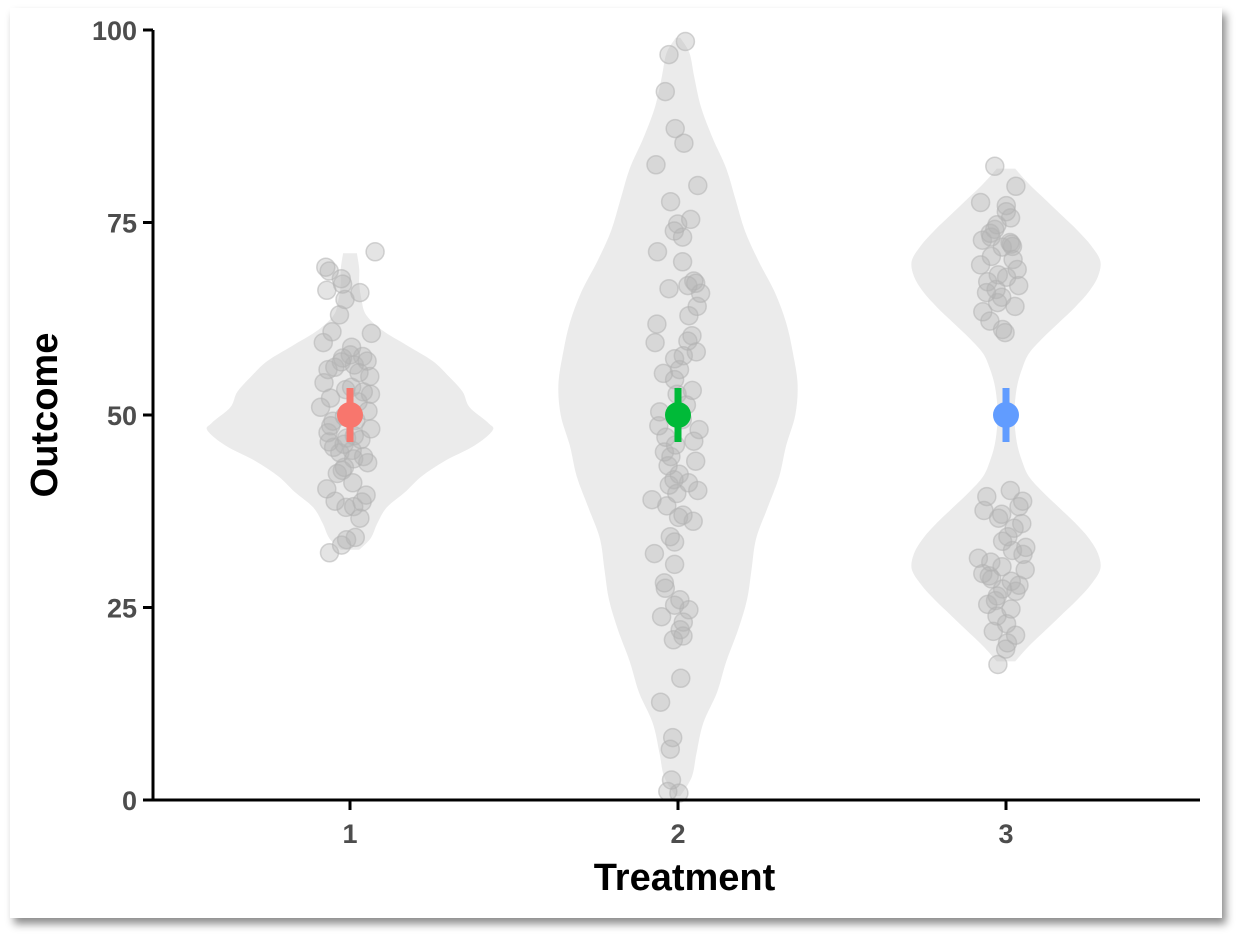  Describe the element at coordinates (114, 31) in the screenshot. I see `y-tick-label: 100` at that location.